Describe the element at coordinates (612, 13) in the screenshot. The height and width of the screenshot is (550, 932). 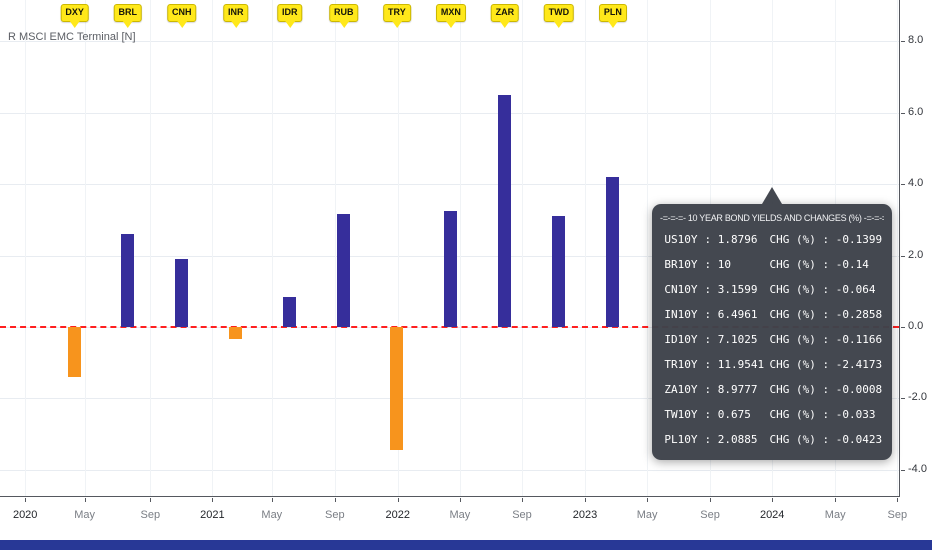
I see `currency-tag-pln: PLN` at that location.